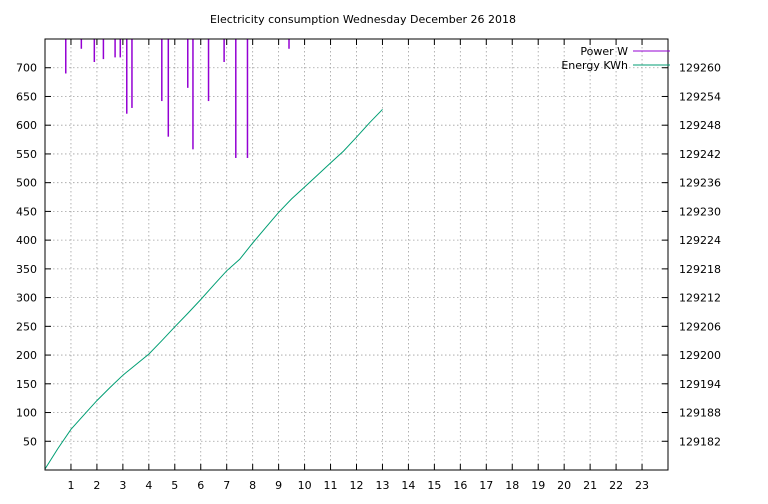 Image resolution: width=768 pixels, height=504 pixels. Describe the element at coordinates (538, 485) in the screenshot. I see `x-tick-label: 19` at that location.